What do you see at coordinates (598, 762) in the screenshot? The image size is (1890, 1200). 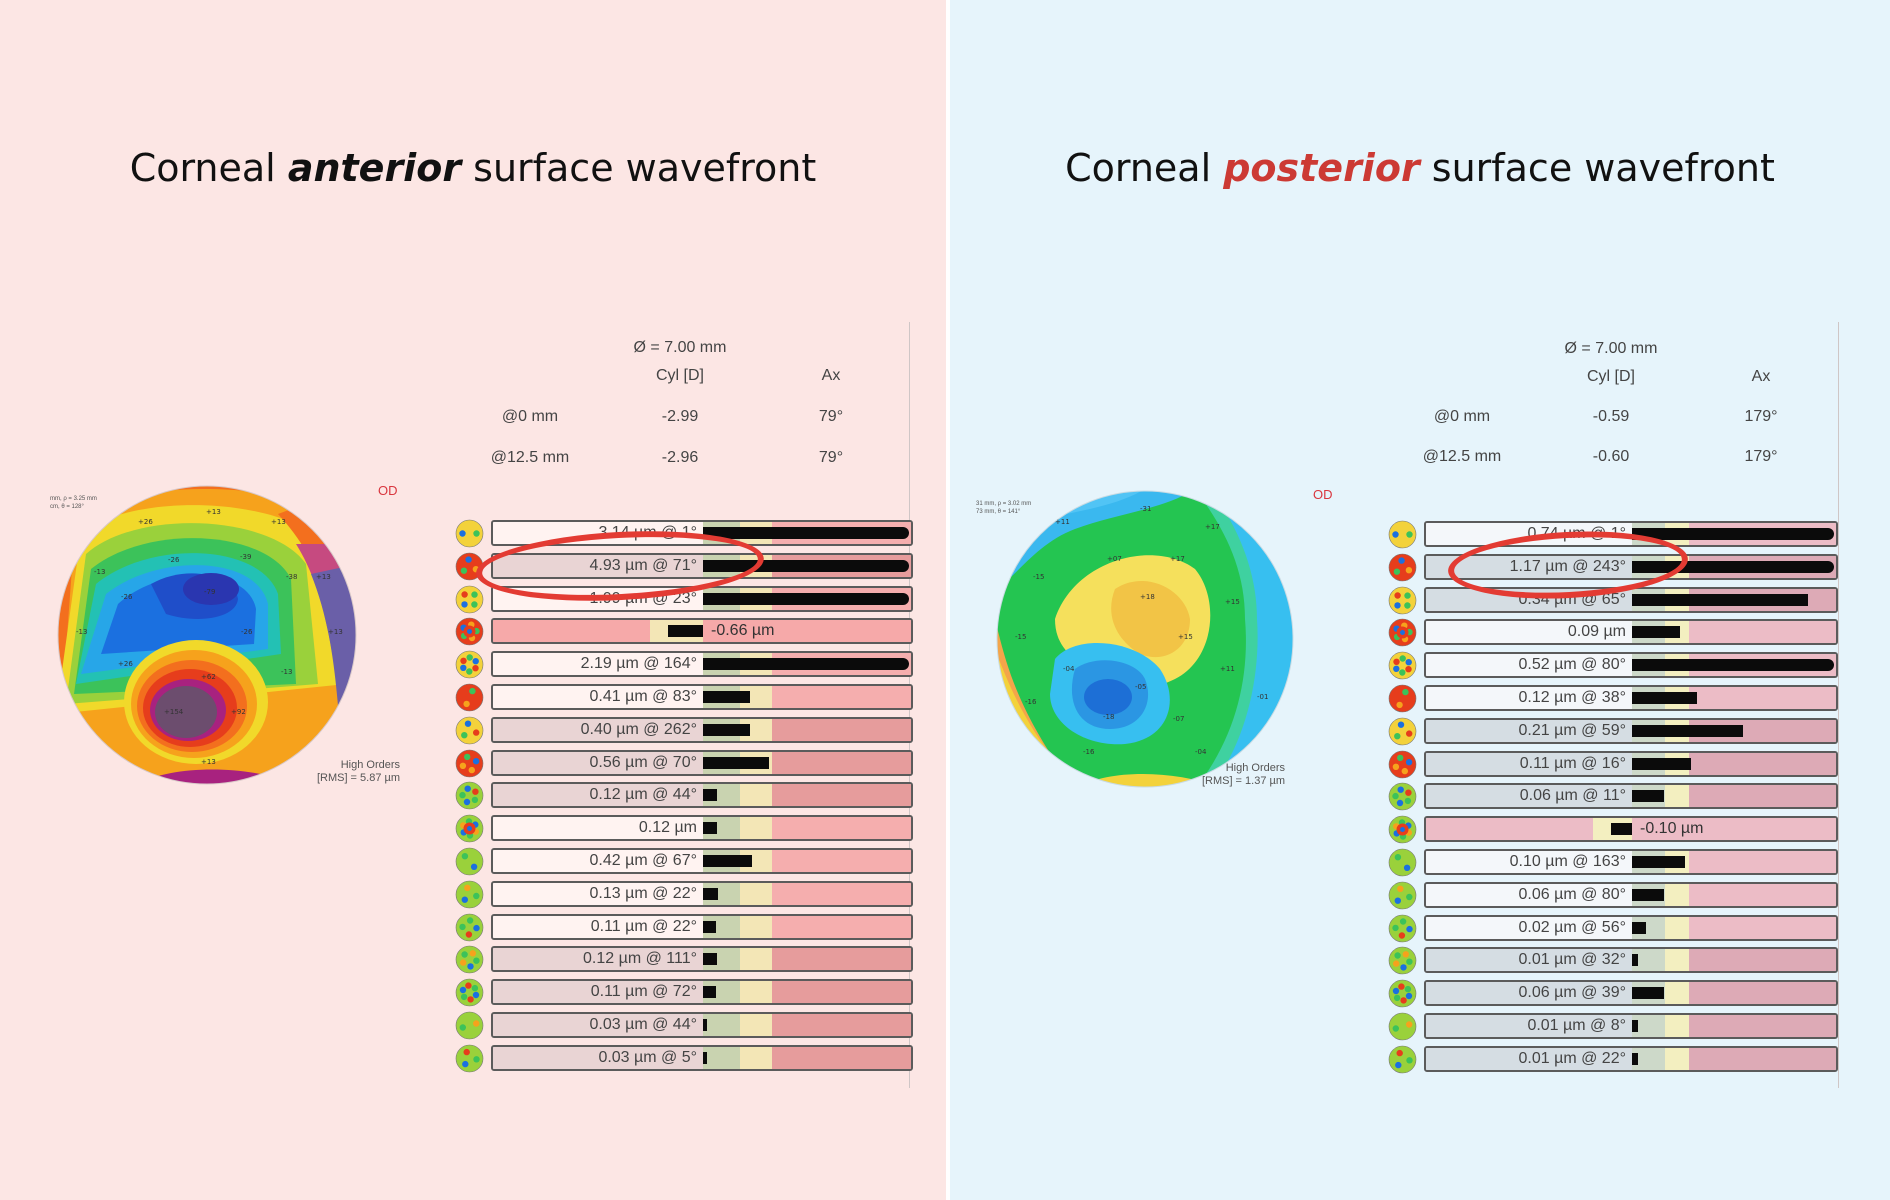 I see `term-label-area: 0.56 µm @ 70°` at bounding box center [598, 762].